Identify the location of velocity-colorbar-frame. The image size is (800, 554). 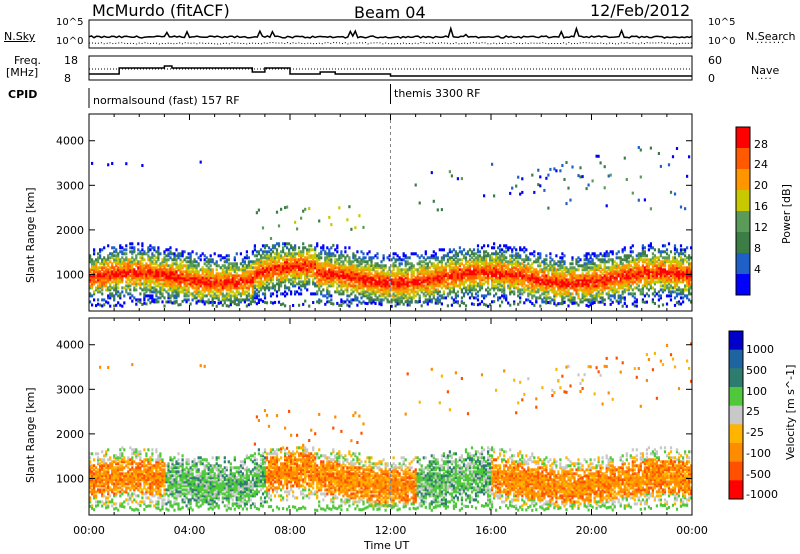
(736, 415).